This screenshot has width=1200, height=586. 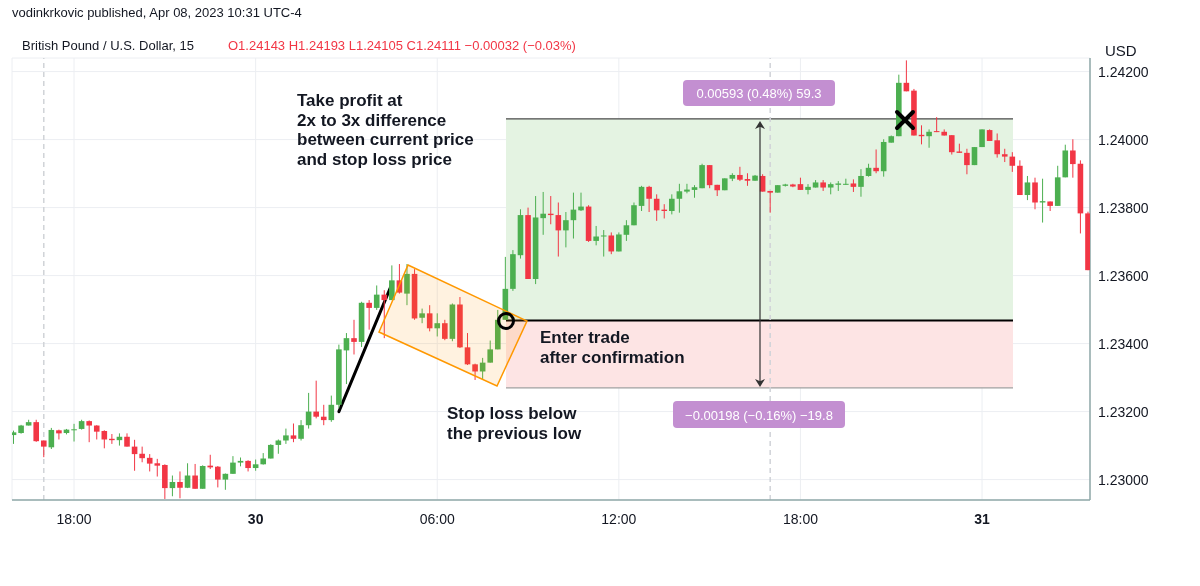 I want to click on x-tick-label: 06:00, so click(x=437, y=519).